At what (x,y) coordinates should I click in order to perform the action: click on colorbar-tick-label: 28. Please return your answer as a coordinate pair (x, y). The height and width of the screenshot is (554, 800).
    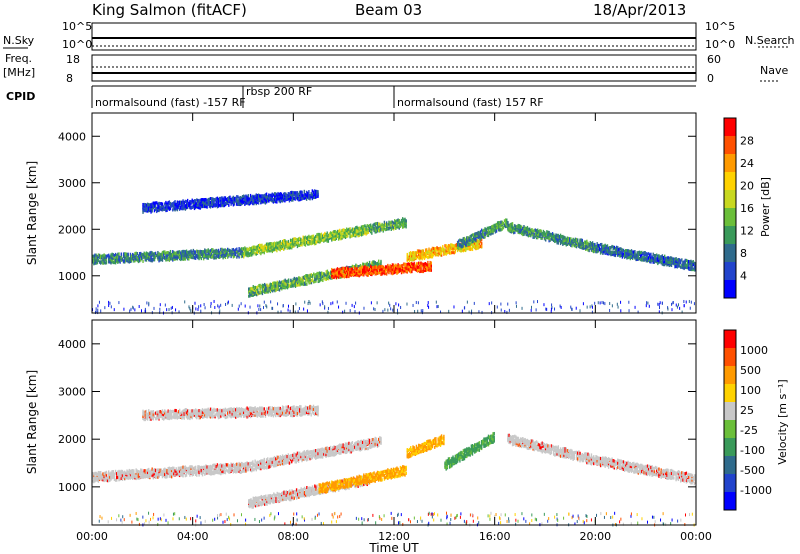
    Looking at the image, I should click on (747, 141).